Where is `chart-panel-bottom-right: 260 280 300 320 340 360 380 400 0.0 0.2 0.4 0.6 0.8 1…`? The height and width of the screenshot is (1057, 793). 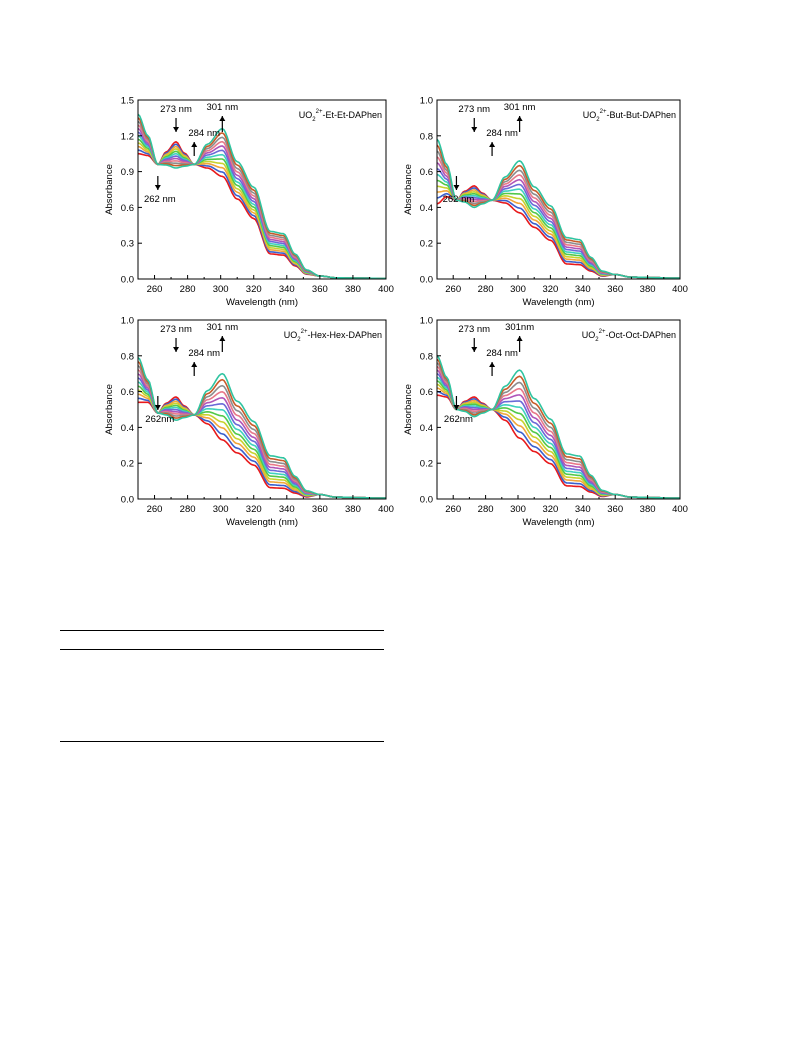 chart-panel-bottom-right: 260 280 300 320 340 360 380 400 0.0 0.2 0.4 0.6 0.8 1… is located at coordinates (545, 422).